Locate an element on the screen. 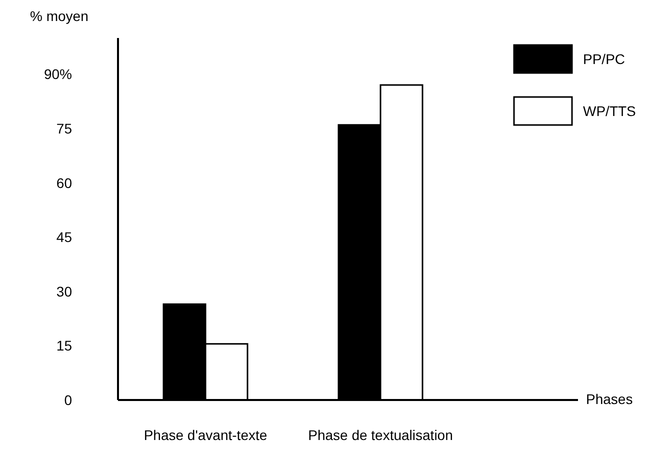  legend-label: WP/TTS is located at coordinates (609, 111).